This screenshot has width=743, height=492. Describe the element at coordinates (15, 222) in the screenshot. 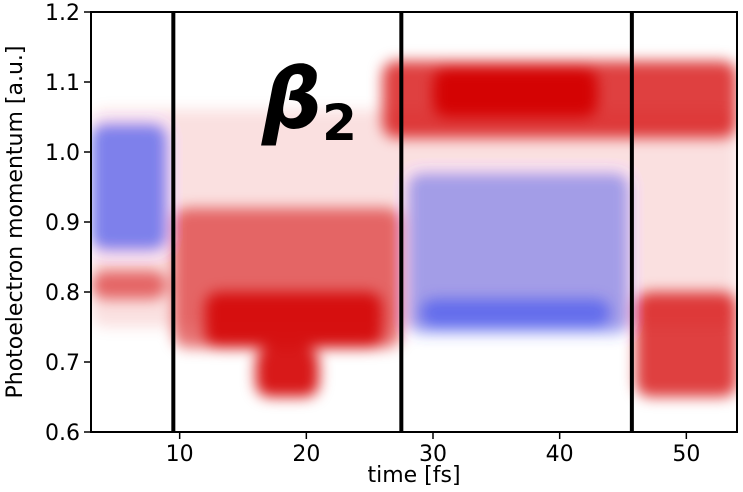

I see `y-axis-label: Photoelectron momentum [a.u.]` at that location.